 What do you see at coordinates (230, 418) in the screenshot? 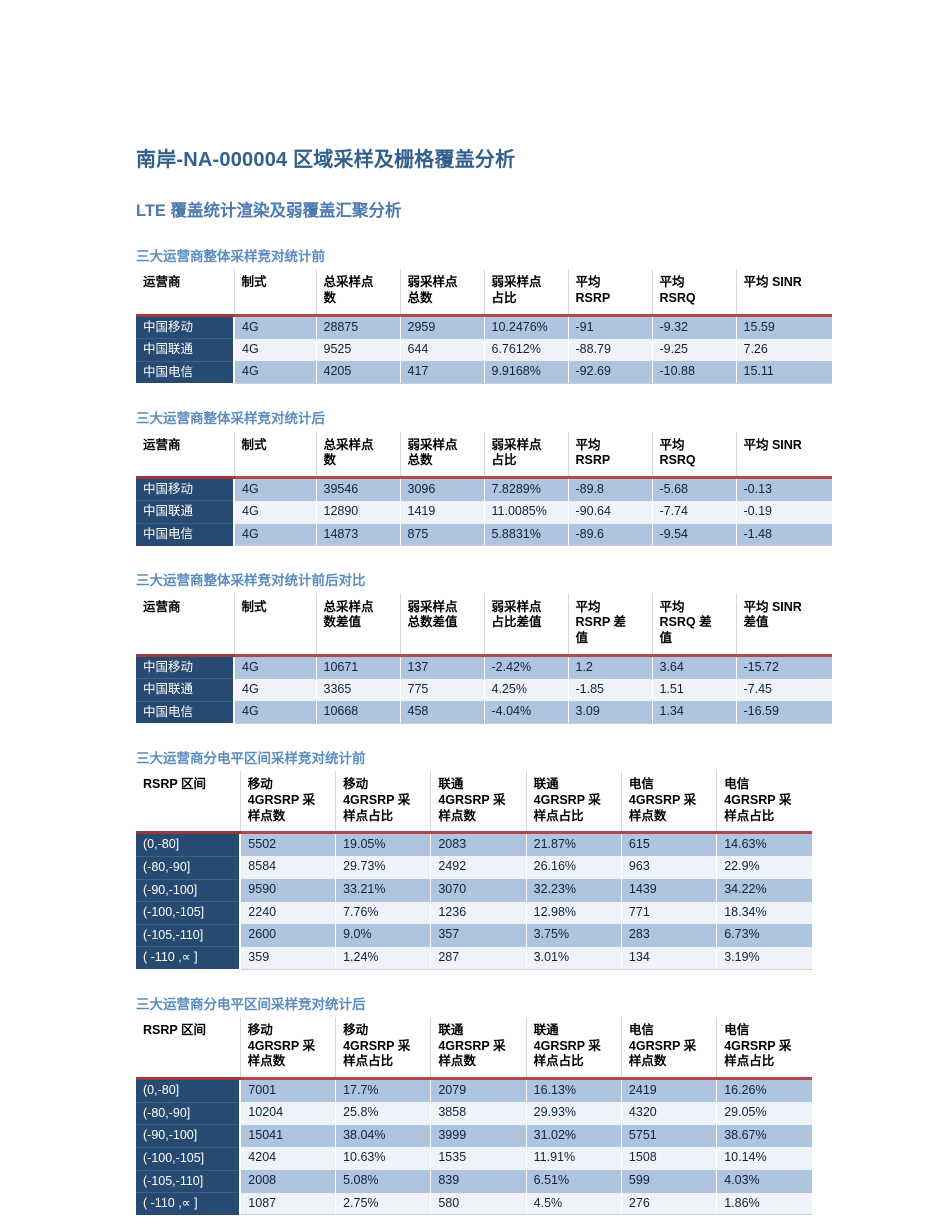
I see `section-title-overall-after: 三大运营商整体采样竞对统计后` at bounding box center [230, 418].